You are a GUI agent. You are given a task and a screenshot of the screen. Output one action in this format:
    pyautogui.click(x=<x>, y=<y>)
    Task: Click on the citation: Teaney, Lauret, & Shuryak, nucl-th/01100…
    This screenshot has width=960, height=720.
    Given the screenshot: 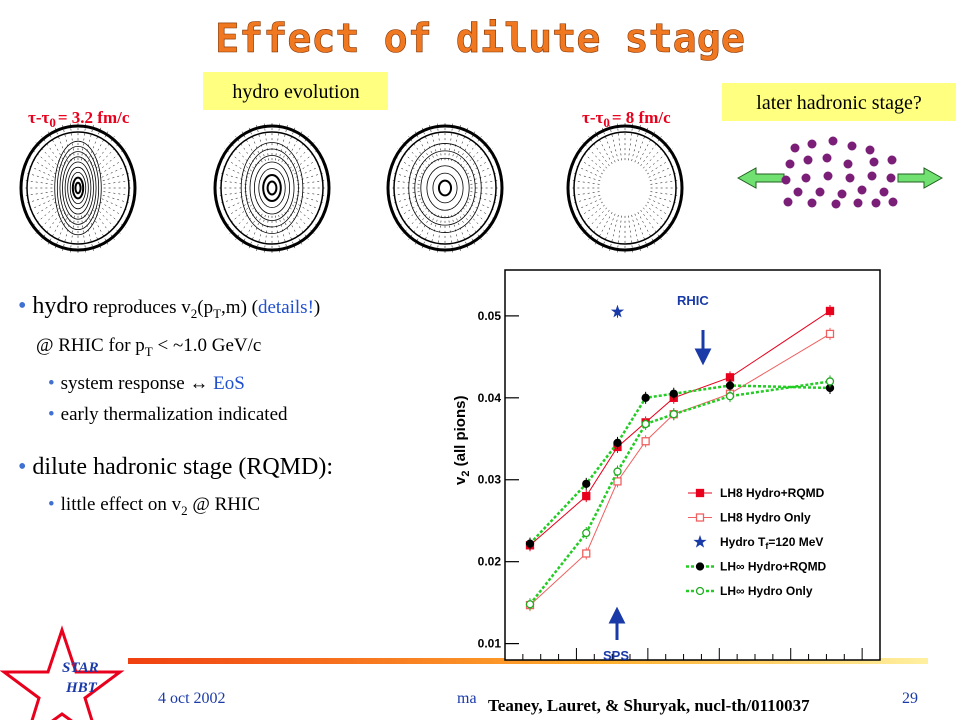 What is the action you would take?
    pyautogui.click(x=649, y=705)
    